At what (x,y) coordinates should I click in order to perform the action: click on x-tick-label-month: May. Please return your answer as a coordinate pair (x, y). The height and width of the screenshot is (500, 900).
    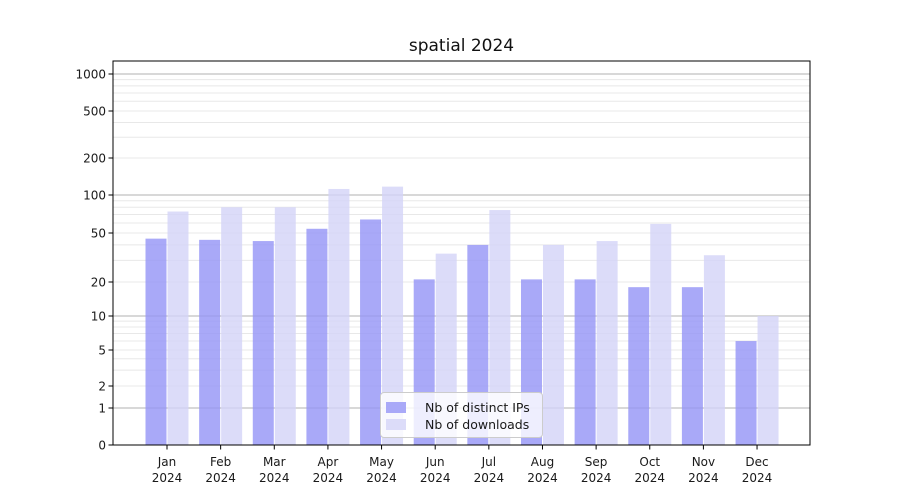
    Looking at the image, I should click on (381, 462).